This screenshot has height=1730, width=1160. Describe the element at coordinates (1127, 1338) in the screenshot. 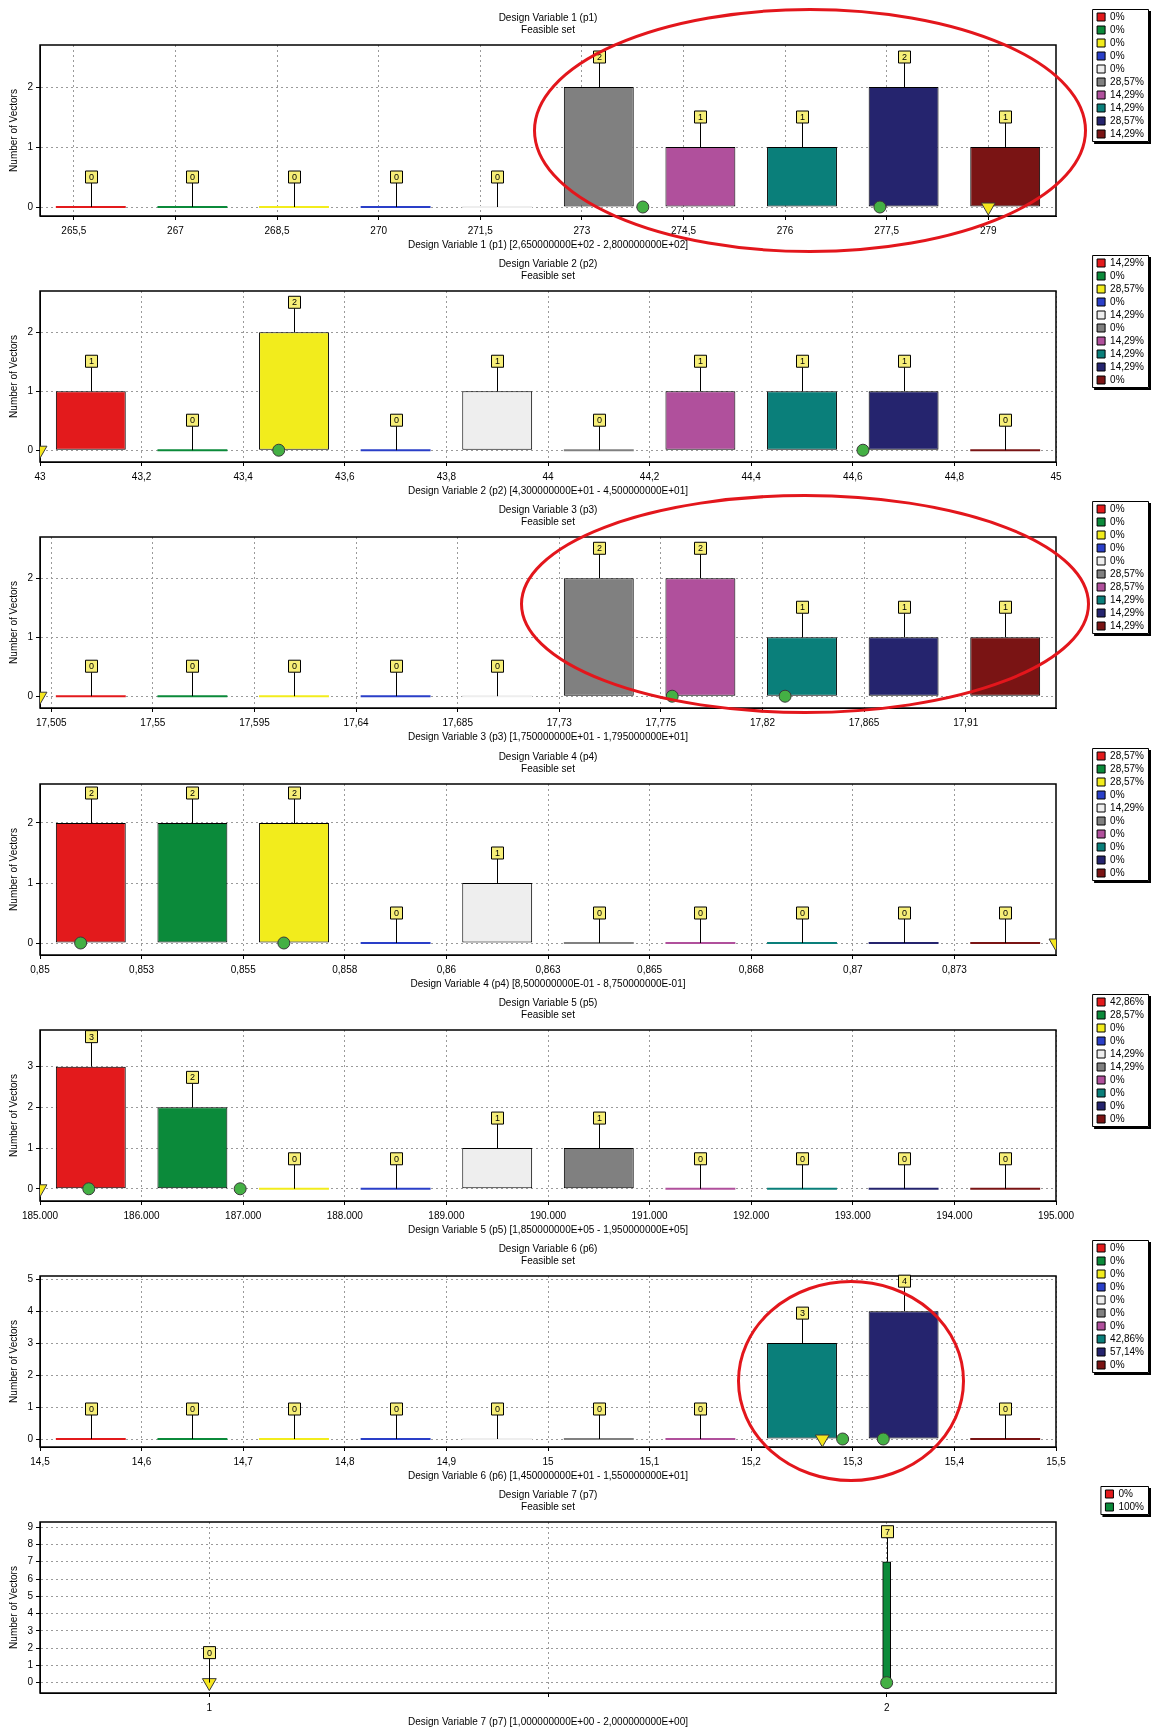

I see `legend-label: 42,86%` at that location.